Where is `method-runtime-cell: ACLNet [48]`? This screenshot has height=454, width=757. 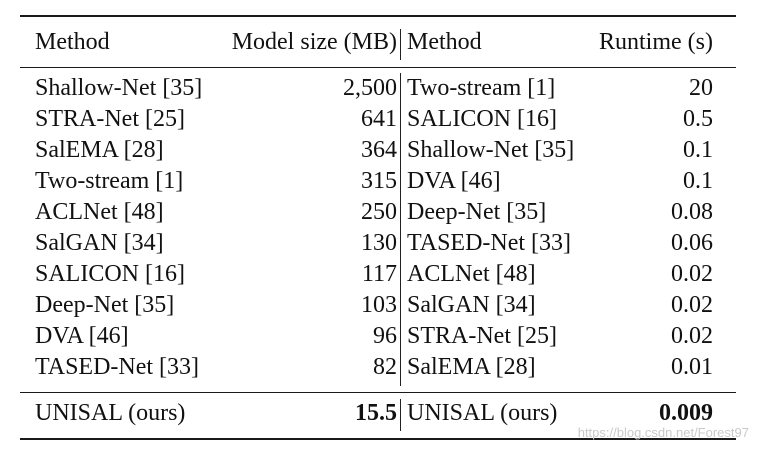
method-runtime-cell: ACLNet [48] is located at coordinates (471, 274).